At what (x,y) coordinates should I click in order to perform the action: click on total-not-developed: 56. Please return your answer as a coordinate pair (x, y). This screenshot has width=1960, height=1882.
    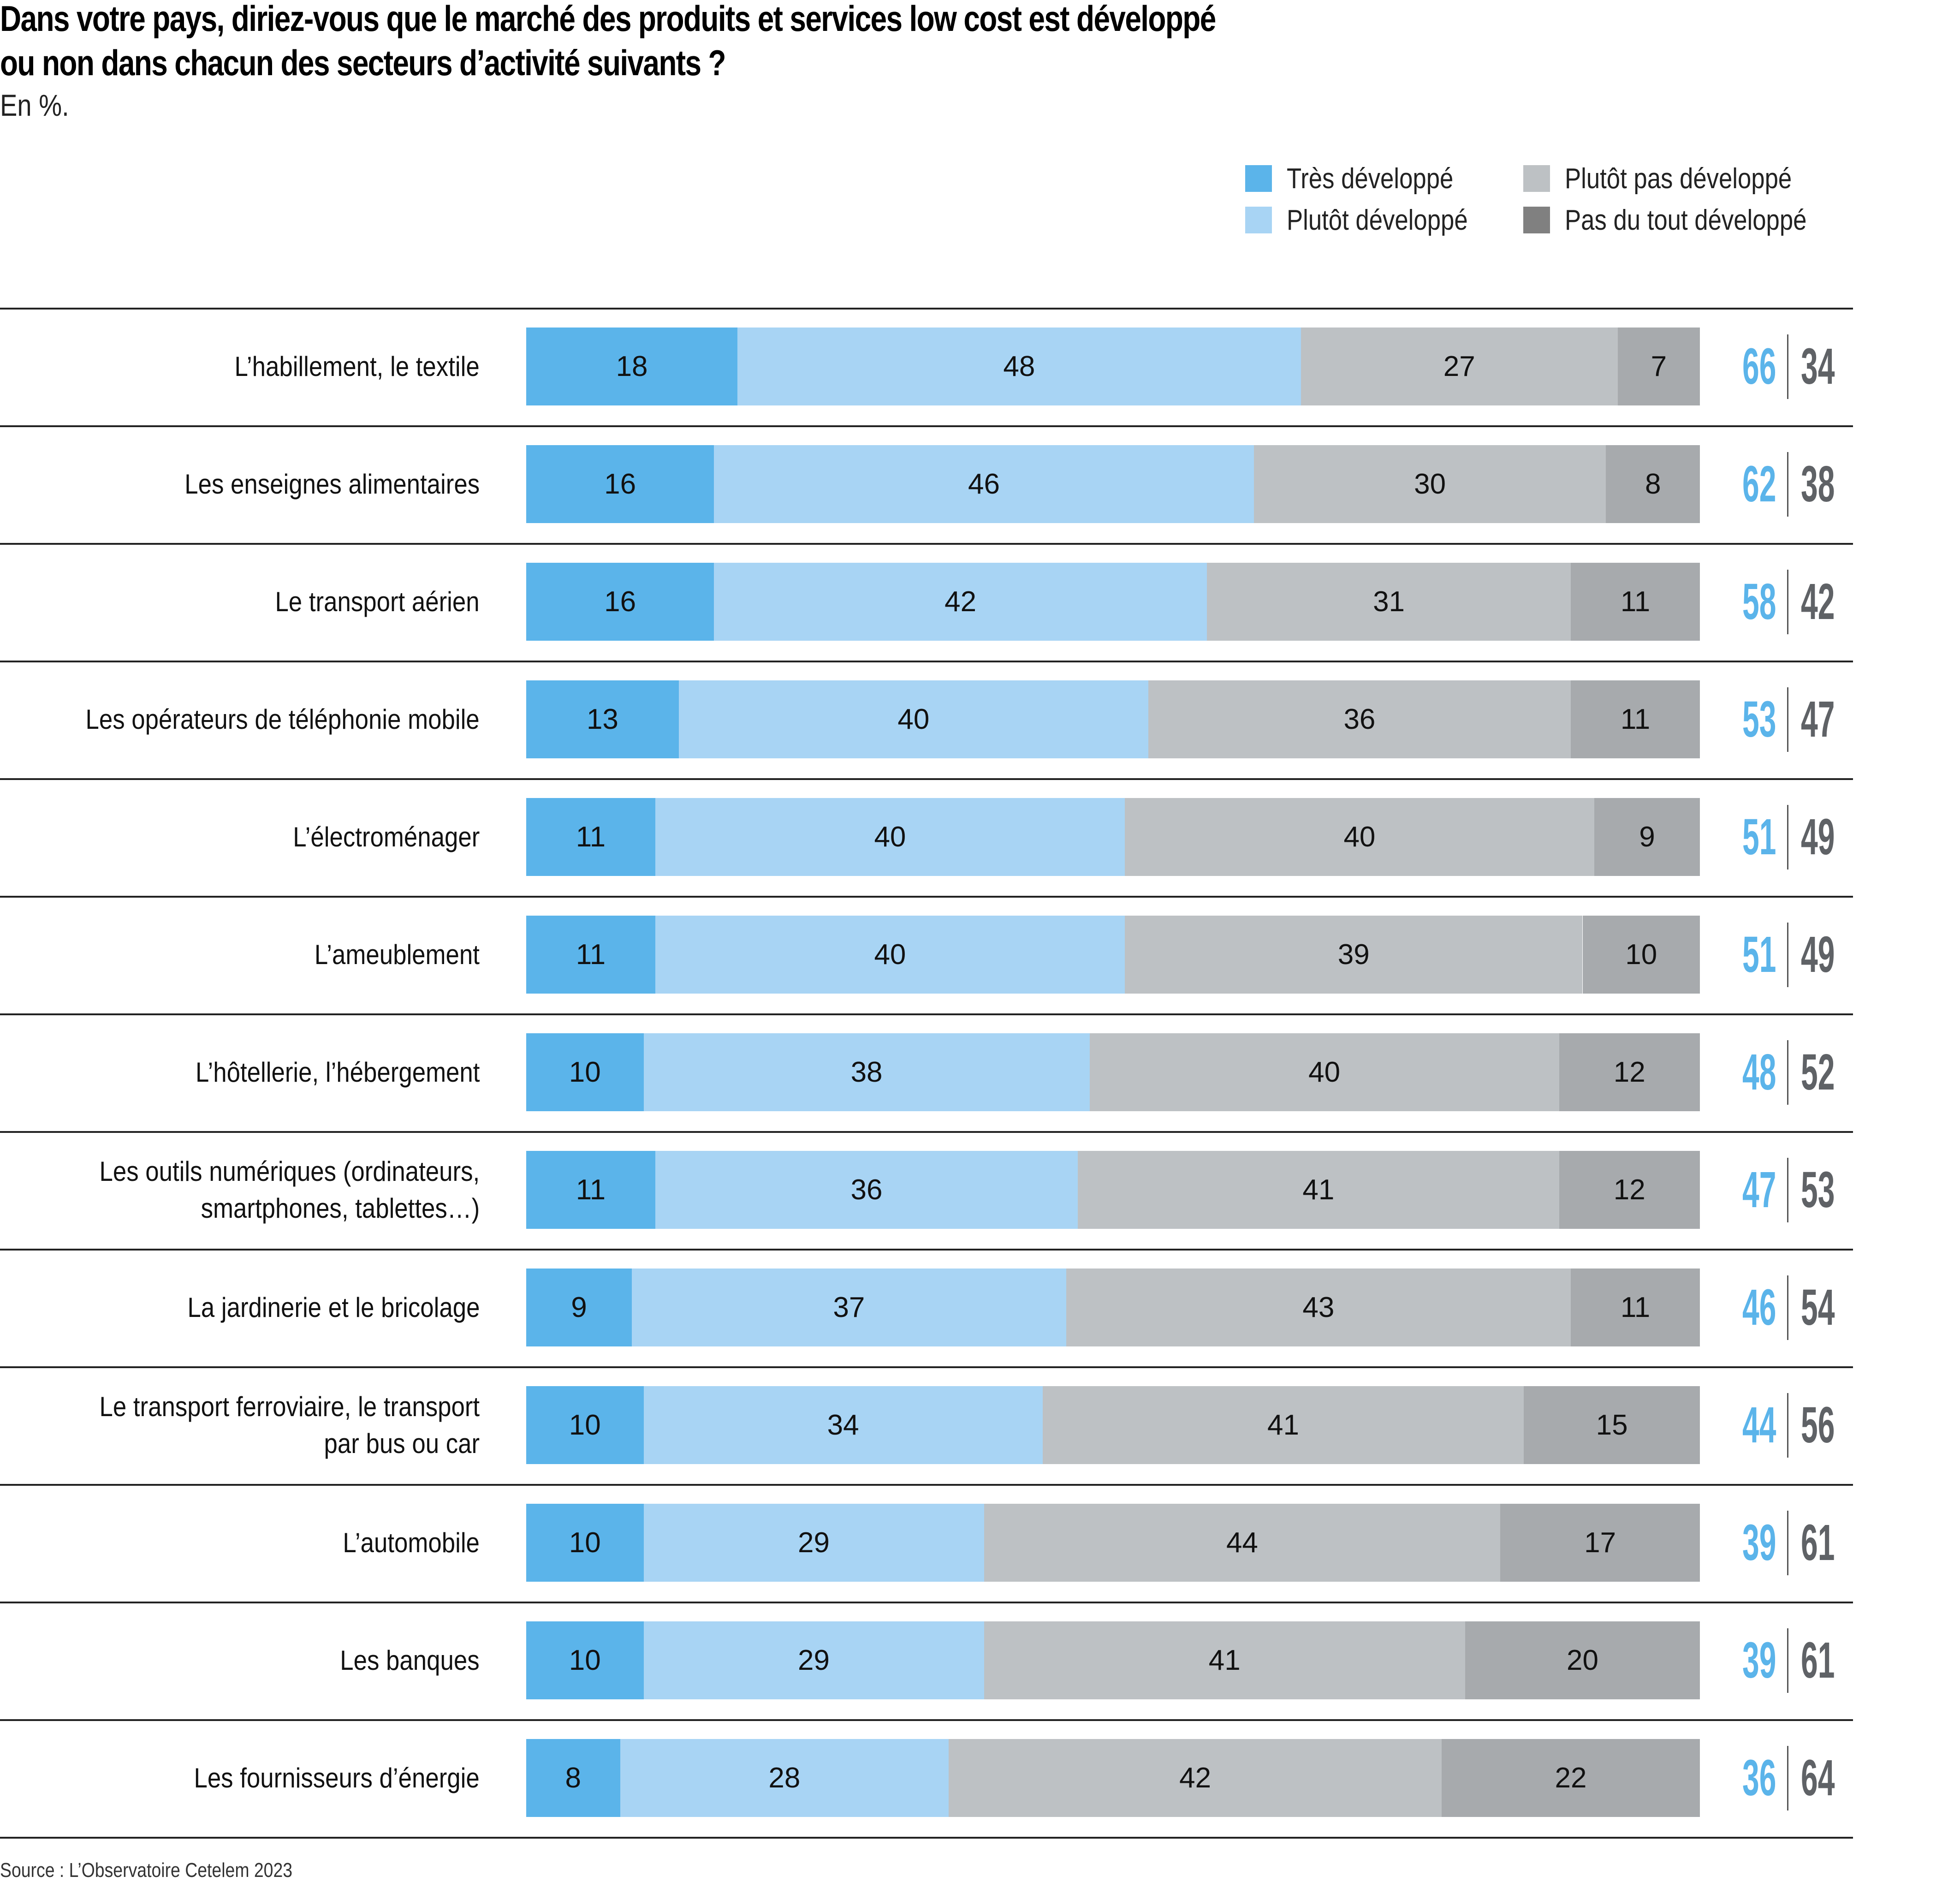
    Looking at the image, I should click on (1818, 1424).